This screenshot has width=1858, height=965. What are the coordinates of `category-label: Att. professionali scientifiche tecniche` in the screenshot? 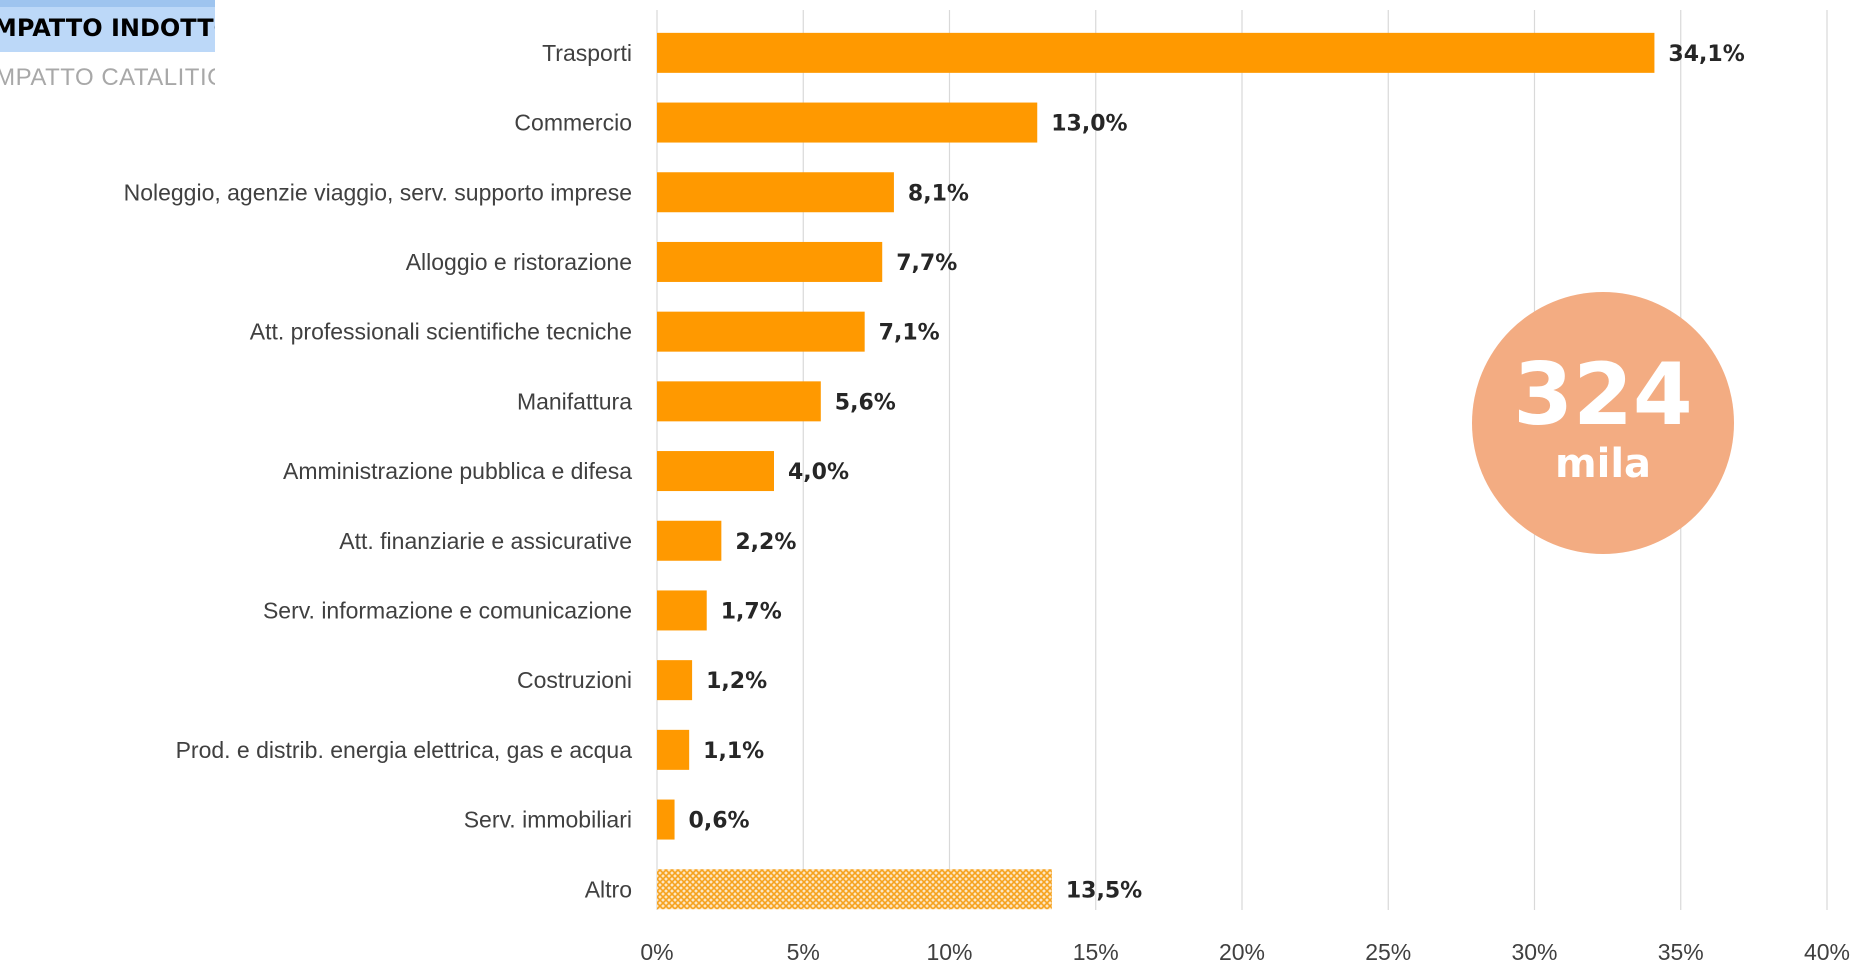 It's located at (441, 332).